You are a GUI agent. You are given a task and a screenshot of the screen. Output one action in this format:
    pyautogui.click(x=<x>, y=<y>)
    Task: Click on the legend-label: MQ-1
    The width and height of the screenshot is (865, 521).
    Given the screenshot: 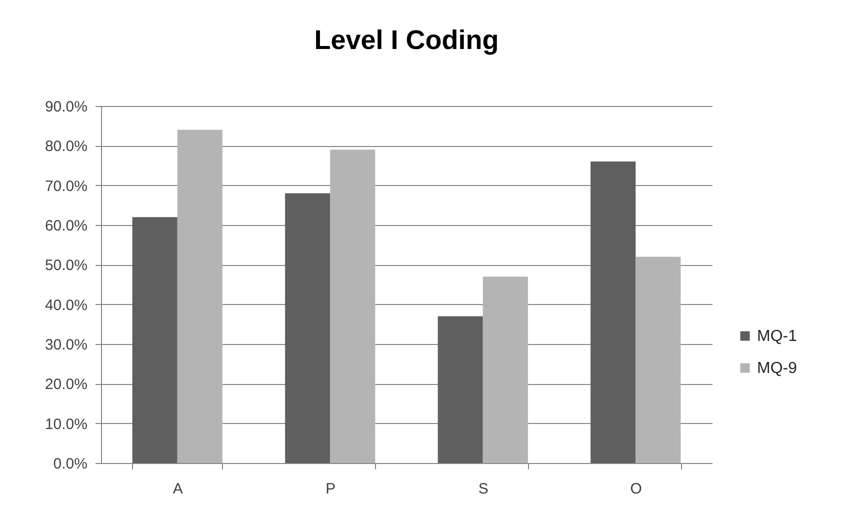 What is the action you would take?
    pyautogui.click(x=777, y=336)
    